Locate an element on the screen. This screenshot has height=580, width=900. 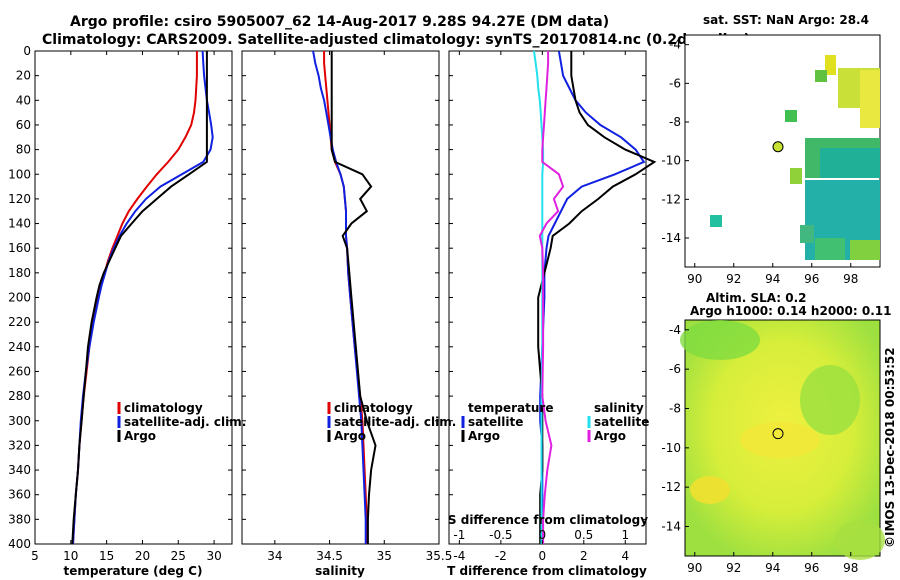
series-line-s-argo is located at coordinates (551, 297).